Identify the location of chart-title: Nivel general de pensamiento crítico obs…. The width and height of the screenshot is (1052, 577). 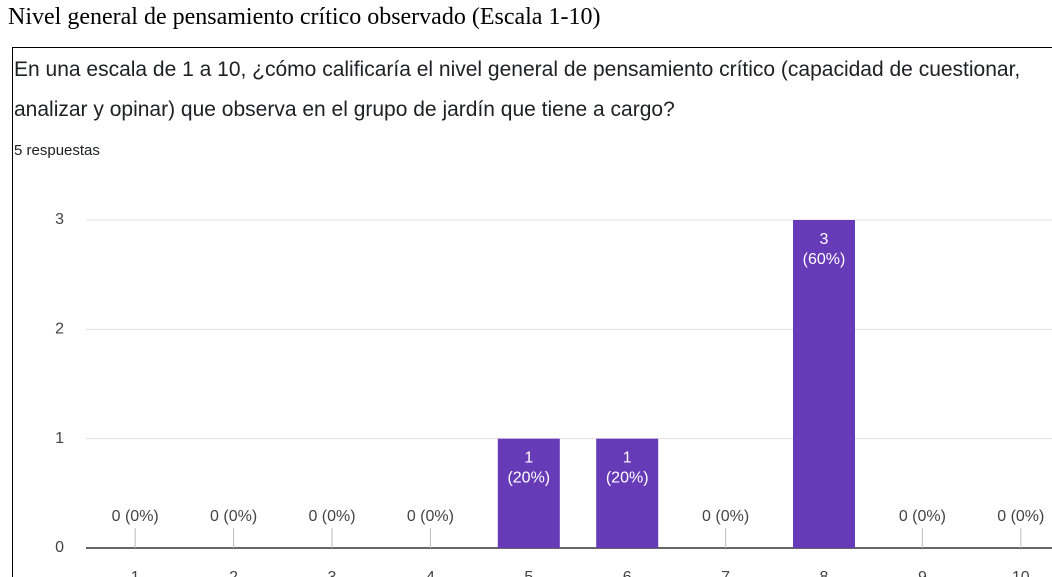
(304, 17).